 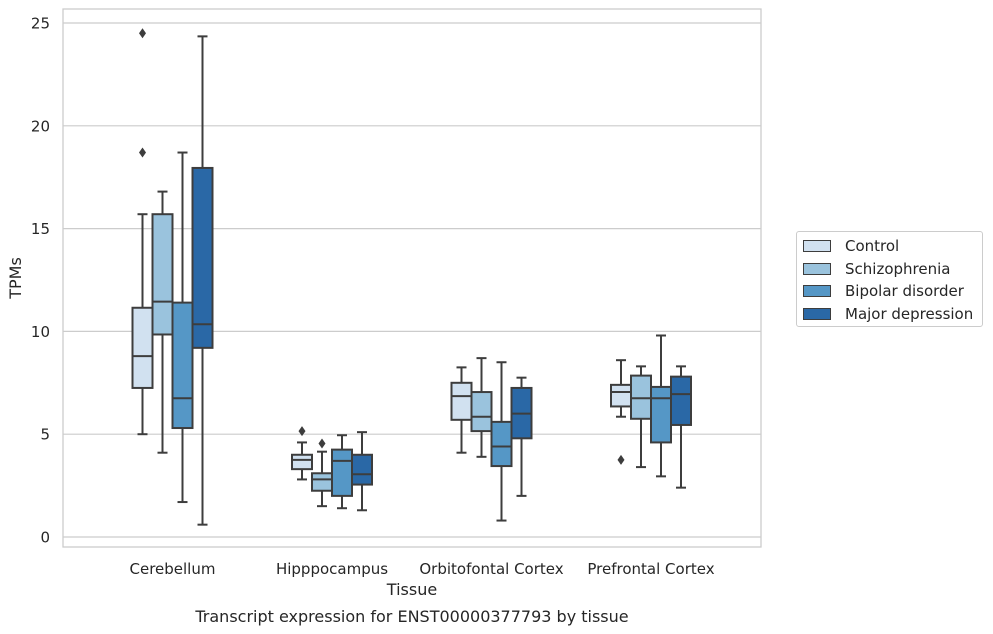 What do you see at coordinates (40, 332) in the screenshot?
I see `y-tick-label: 10` at bounding box center [40, 332].